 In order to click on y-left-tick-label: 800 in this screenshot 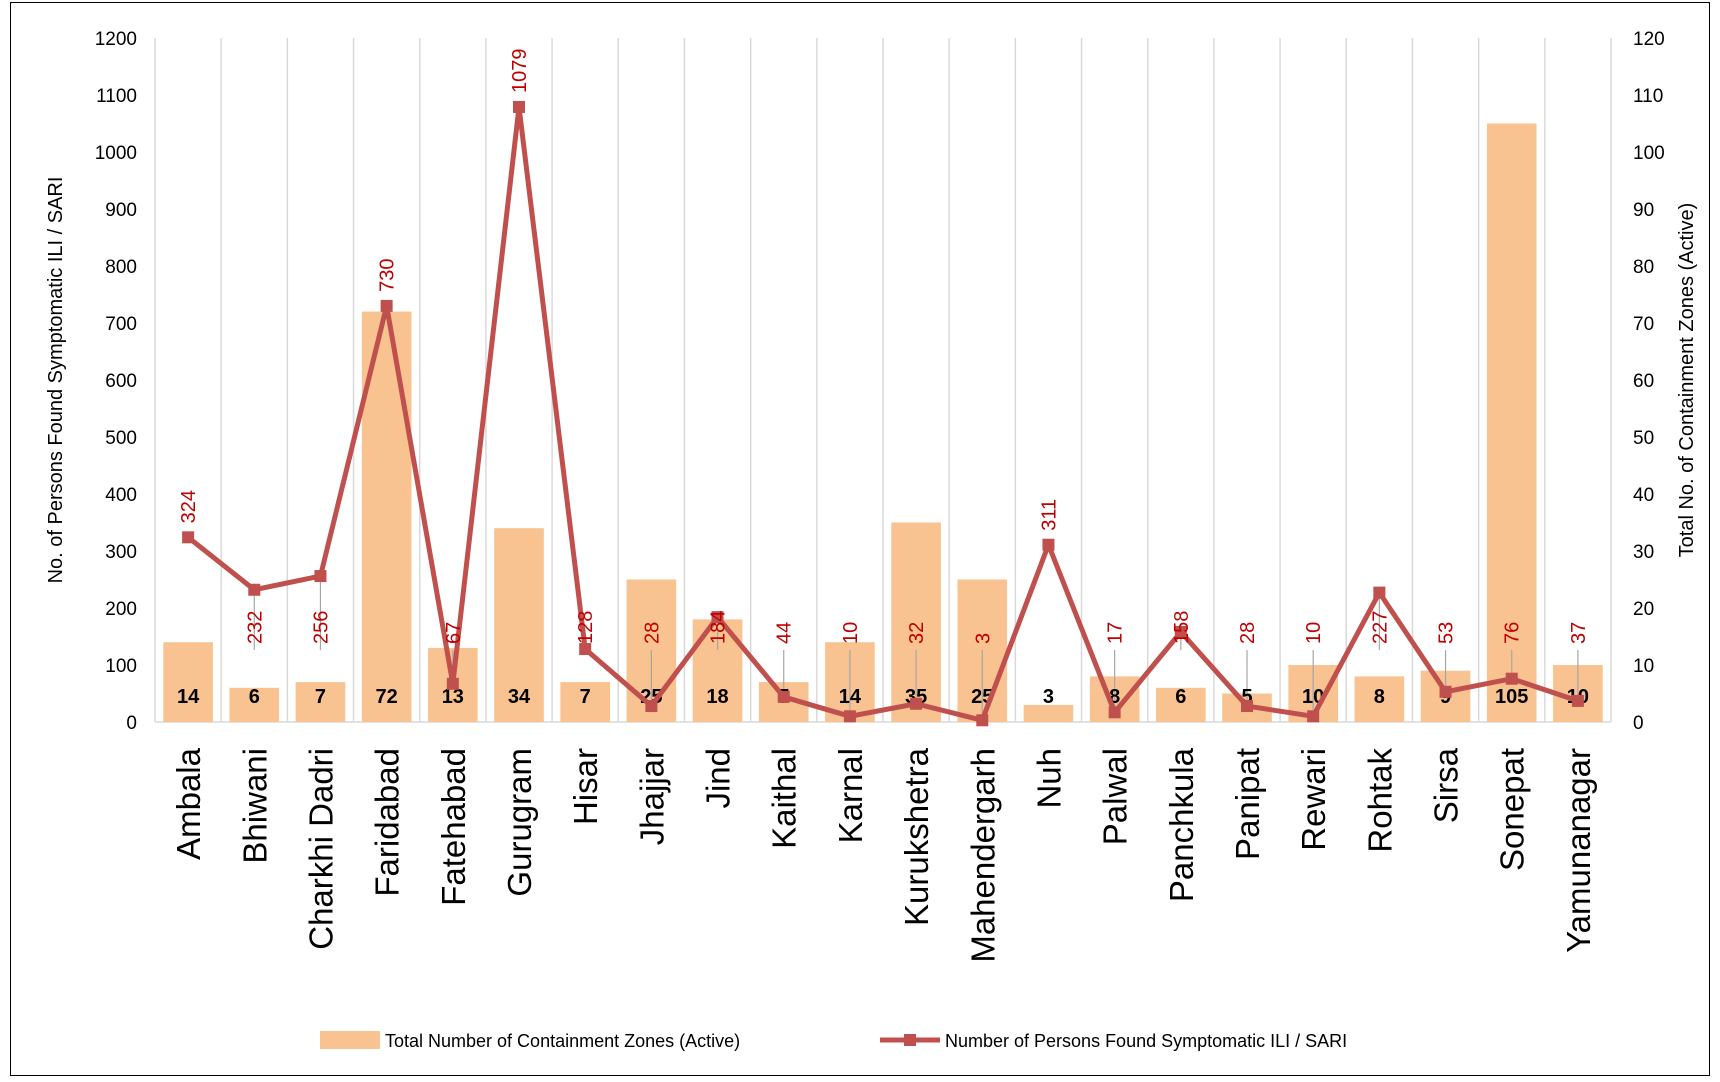, I will do `click(121, 267)`.